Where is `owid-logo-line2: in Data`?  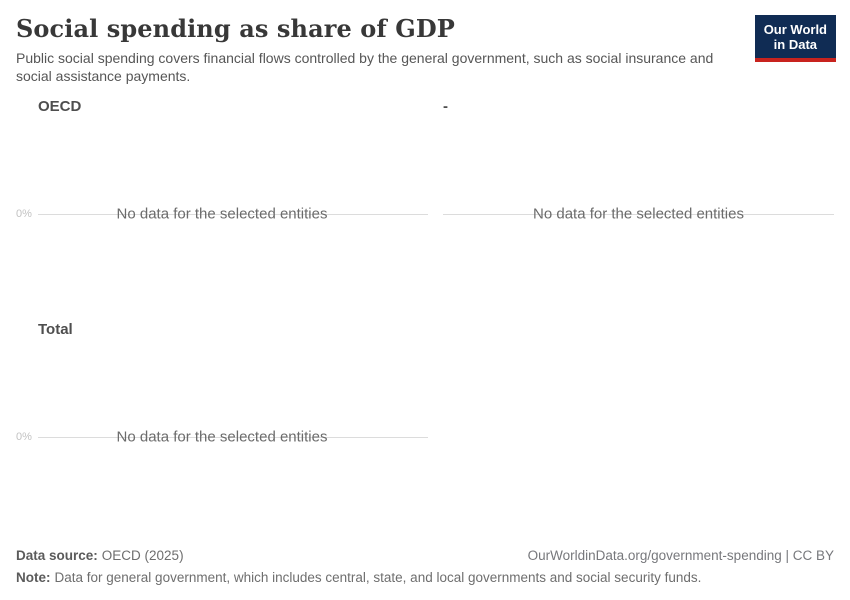
owid-logo-line2: in Data is located at coordinates (795, 45).